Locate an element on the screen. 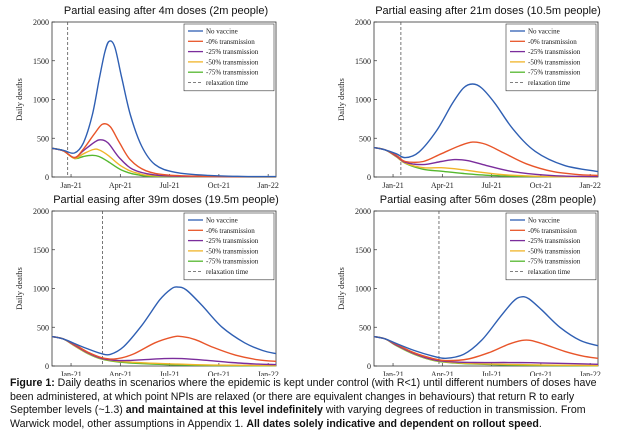  caption-text-3: . is located at coordinates (540, 423).